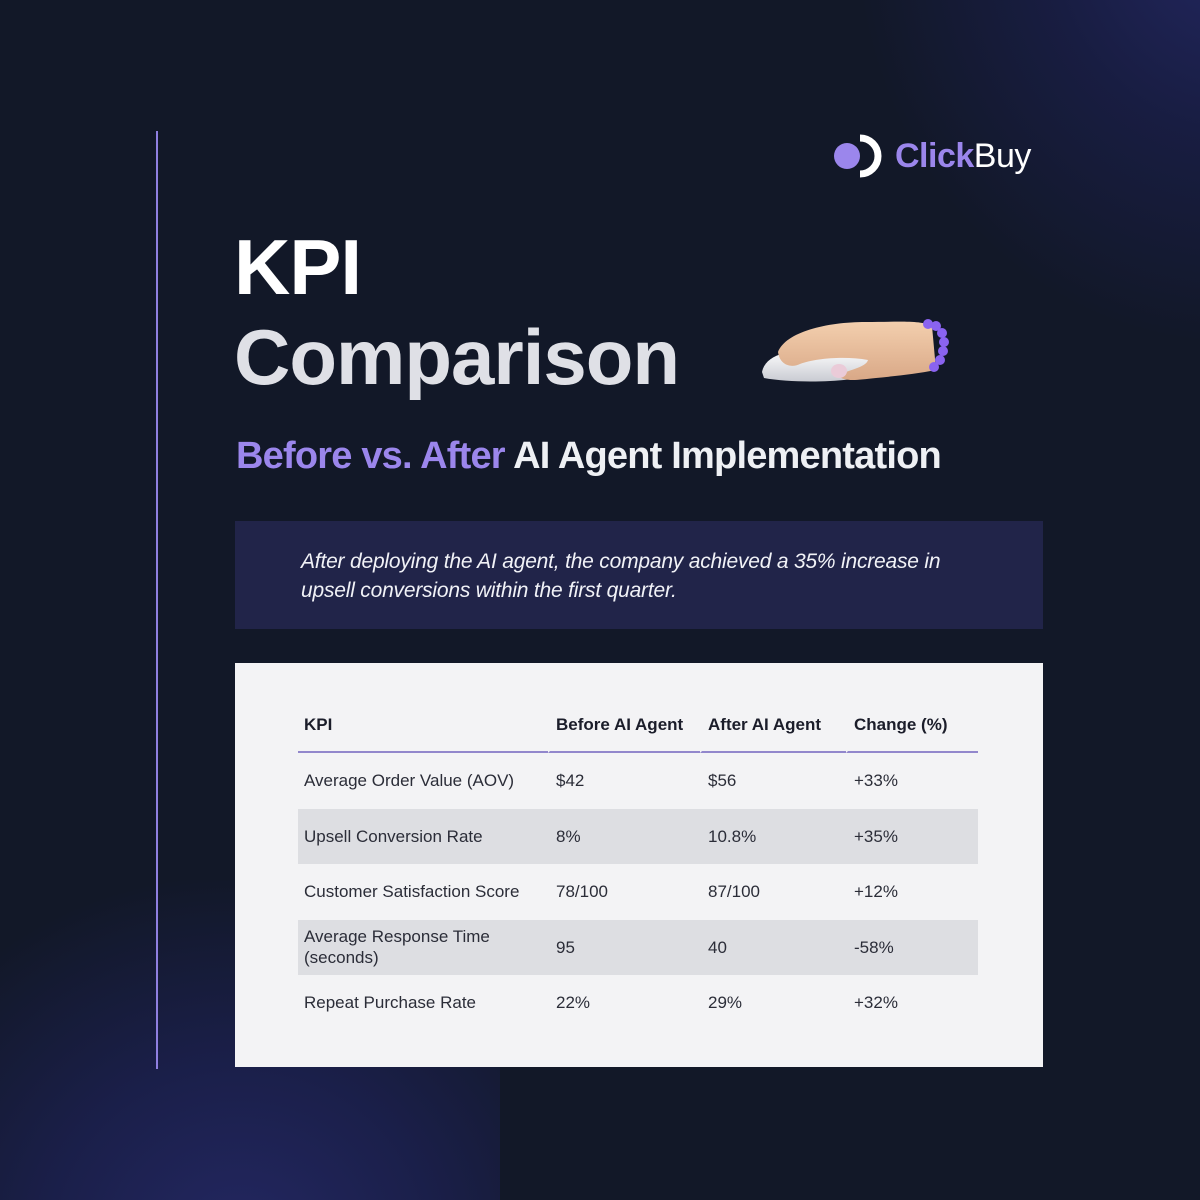  Describe the element at coordinates (423, 726) in the screenshot. I see `header-kpi: KPI` at that location.